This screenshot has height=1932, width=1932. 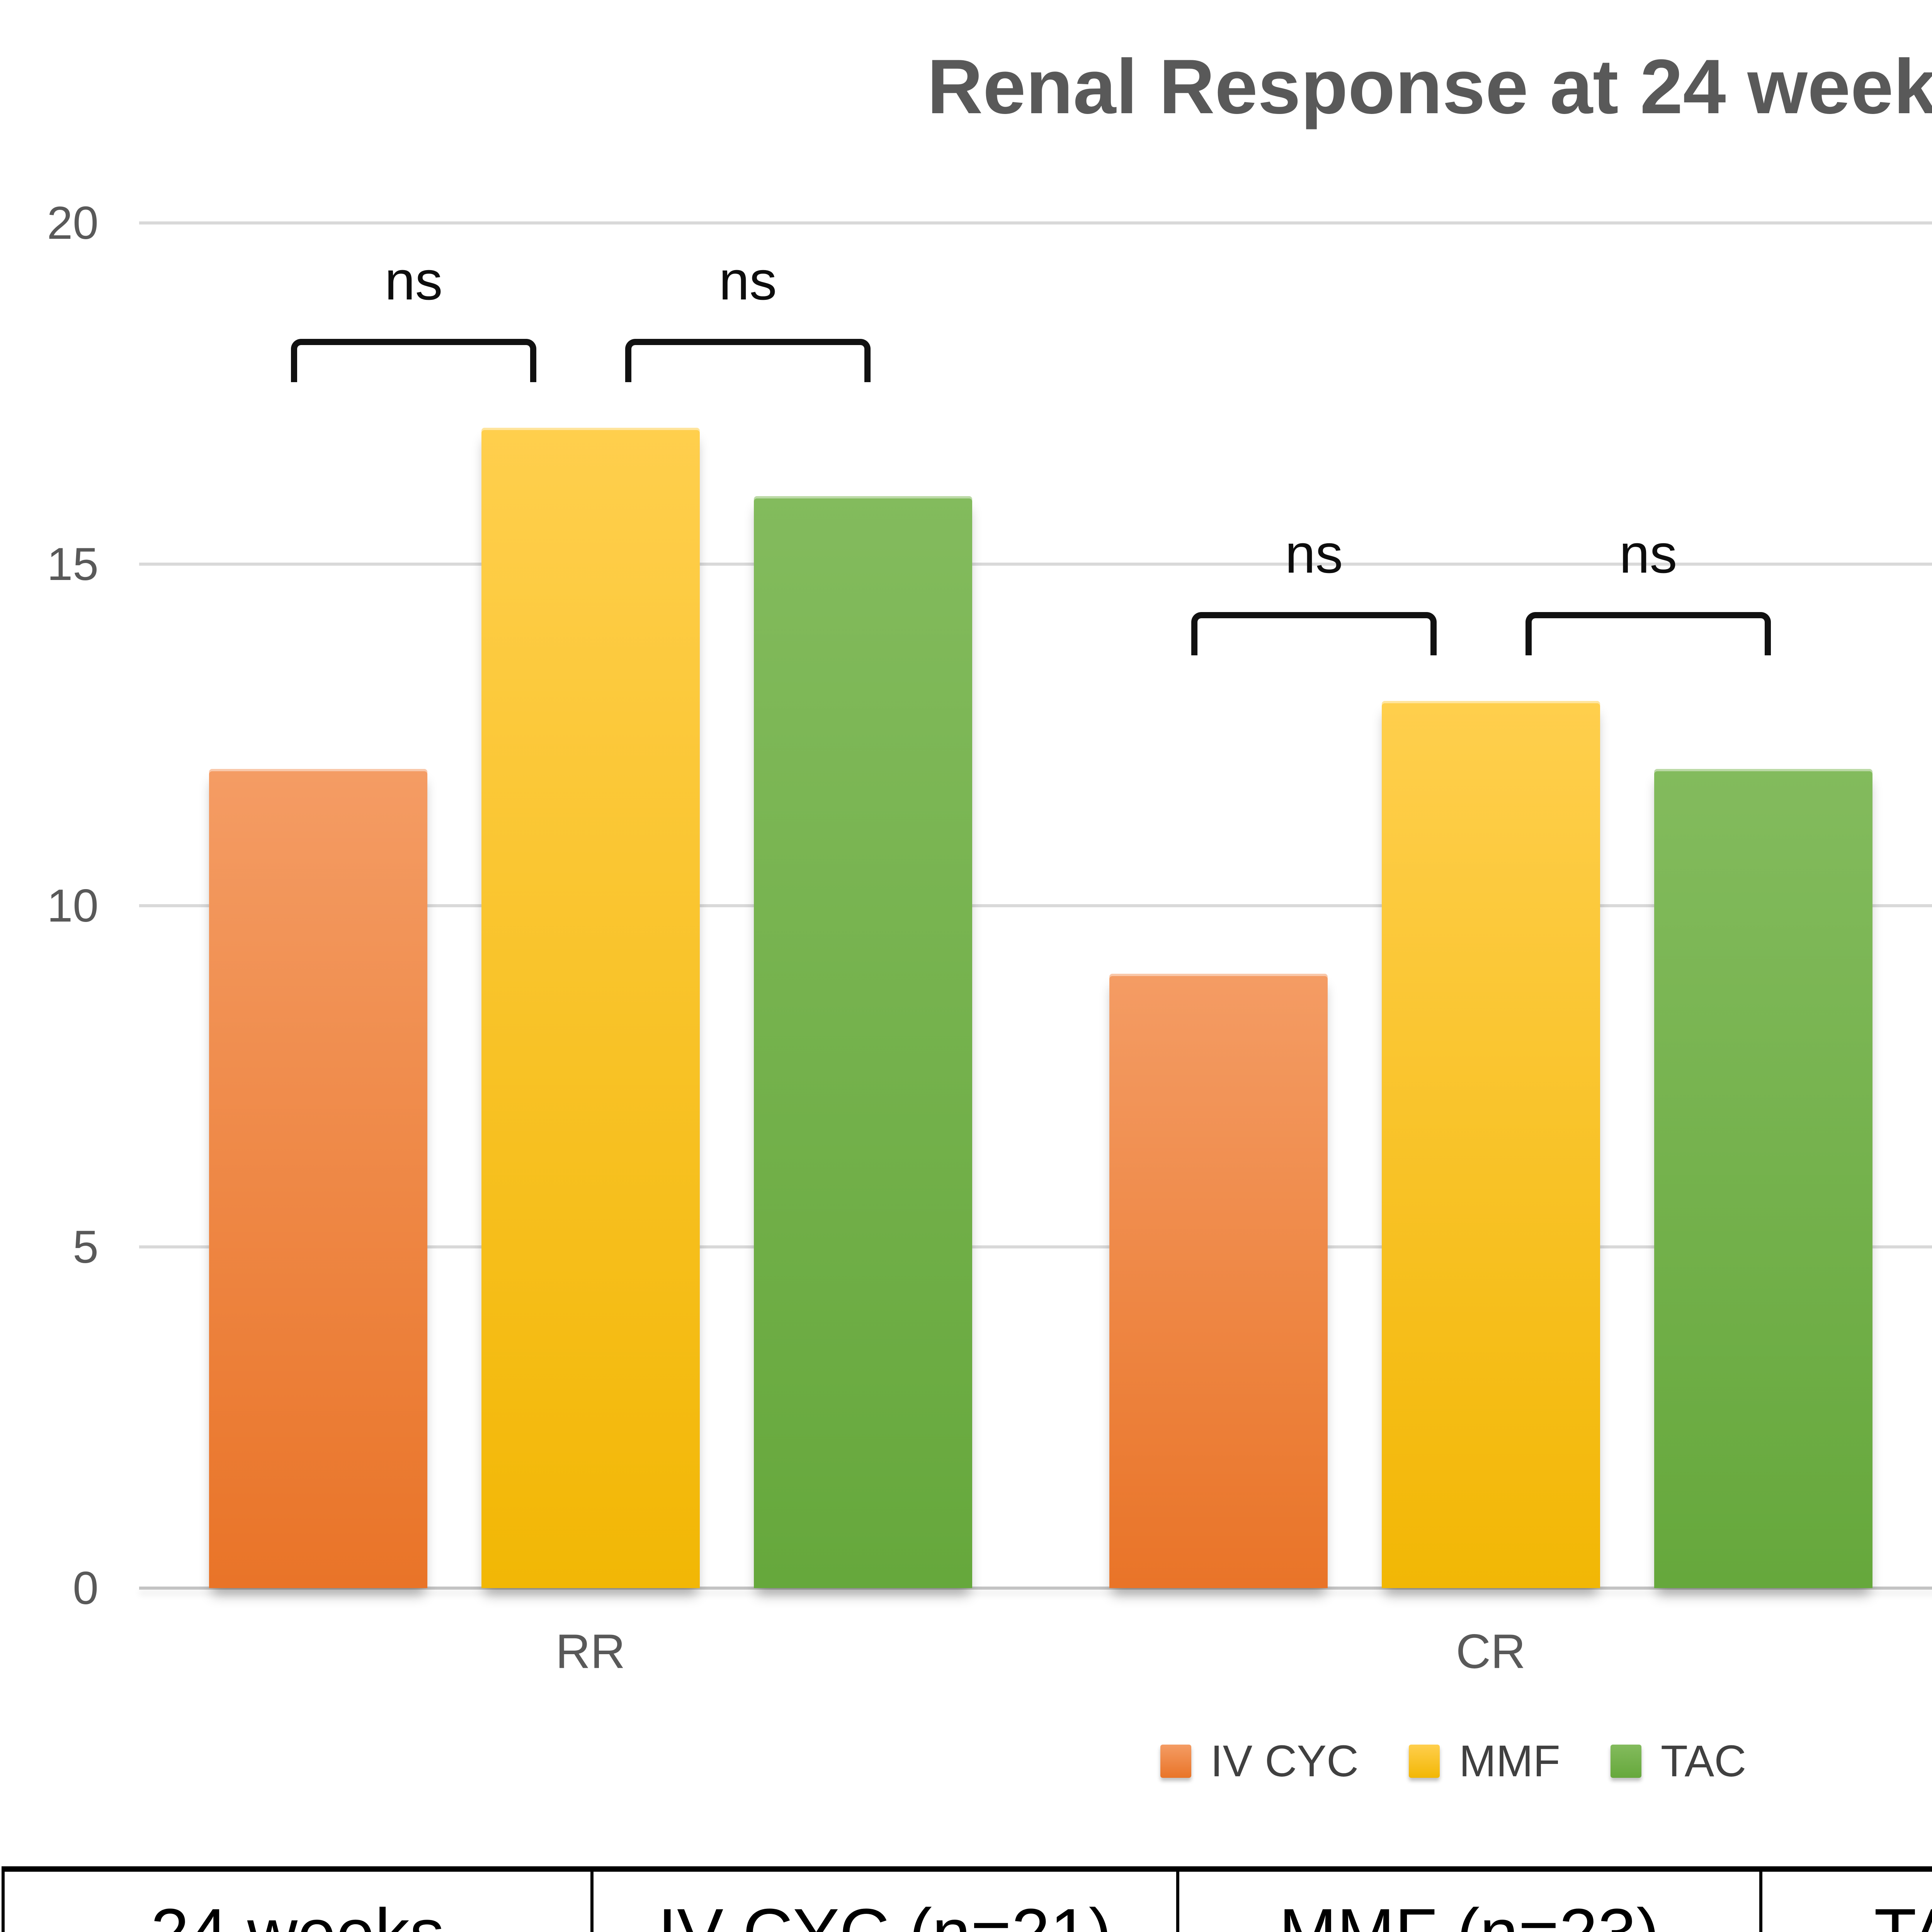 I want to click on legend-item-tac: TAC, so click(x=1679, y=1761).